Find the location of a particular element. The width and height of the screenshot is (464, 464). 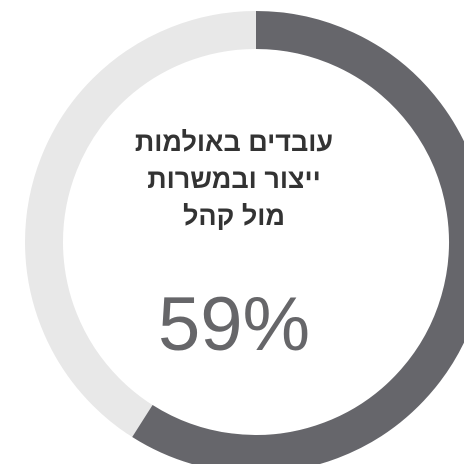

center-label-line-3: מול קהל is located at coordinates (234, 216).